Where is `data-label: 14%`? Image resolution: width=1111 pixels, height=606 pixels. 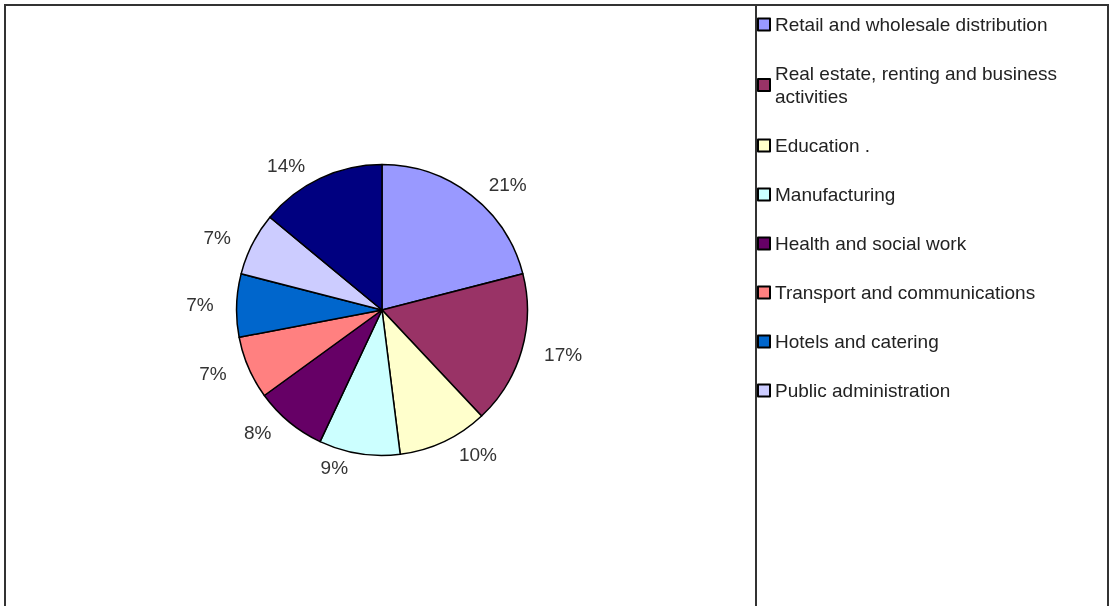
data-label: 14% is located at coordinates (286, 166).